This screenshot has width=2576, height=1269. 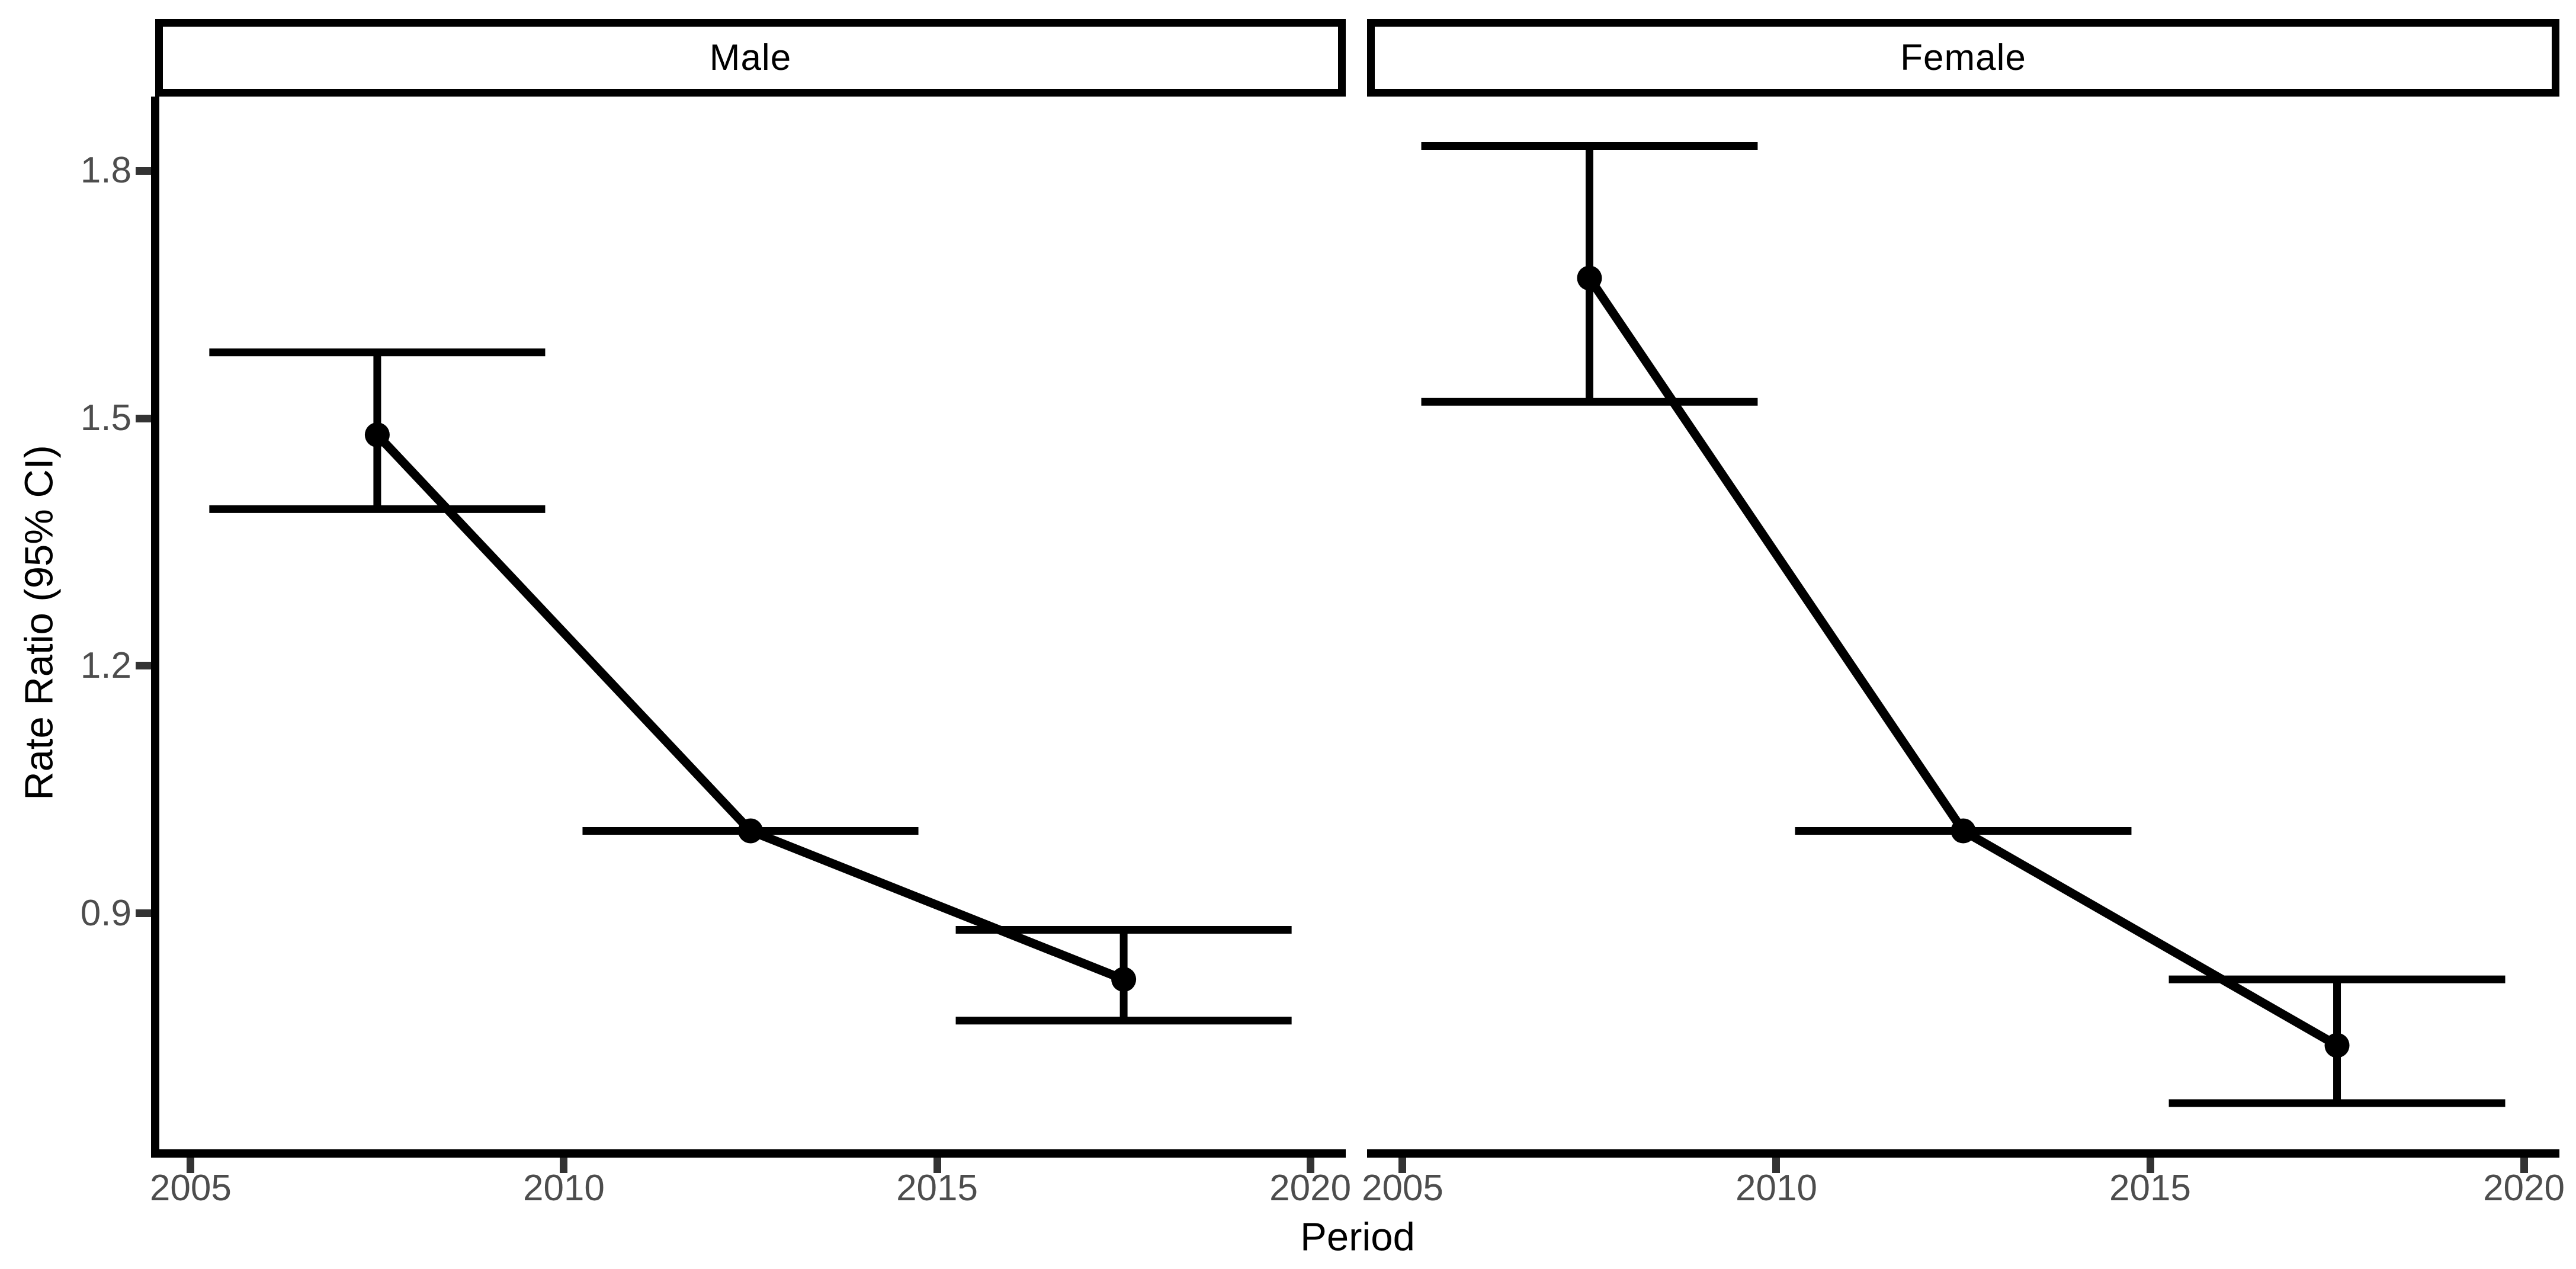 What do you see at coordinates (1357, 1237) in the screenshot?
I see `x-axis-title: Period` at bounding box center [1357, 1237].